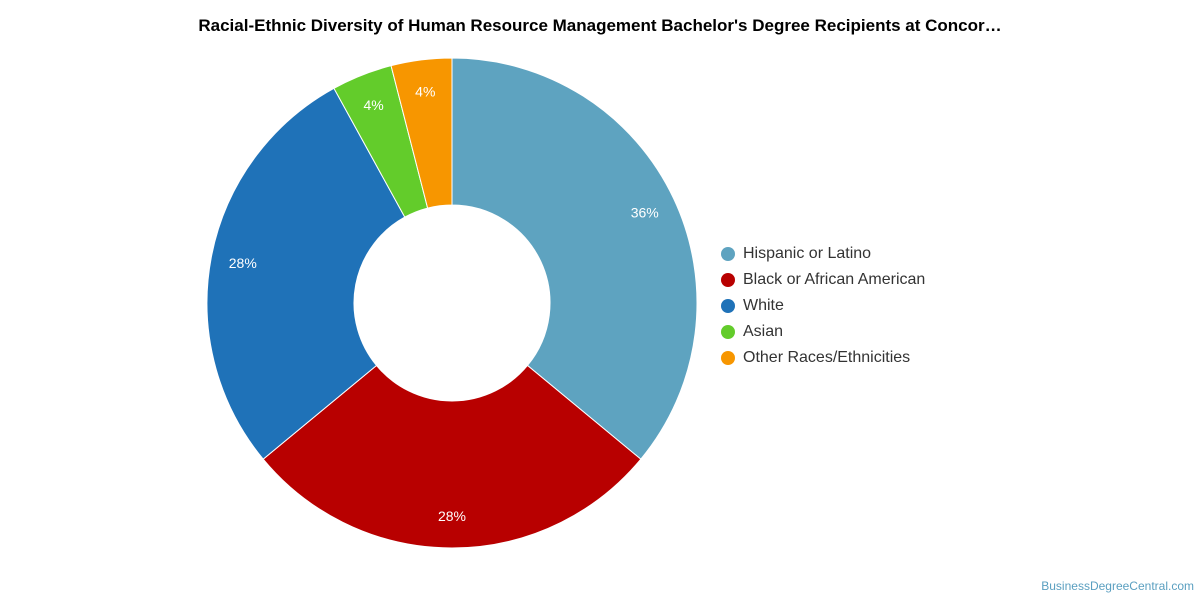 This screenshot has width=1200, height=600. Describe the element at coordinates (807, 253) in the screenshot. I see `legend-label: Hispanic or Latino` at that location.